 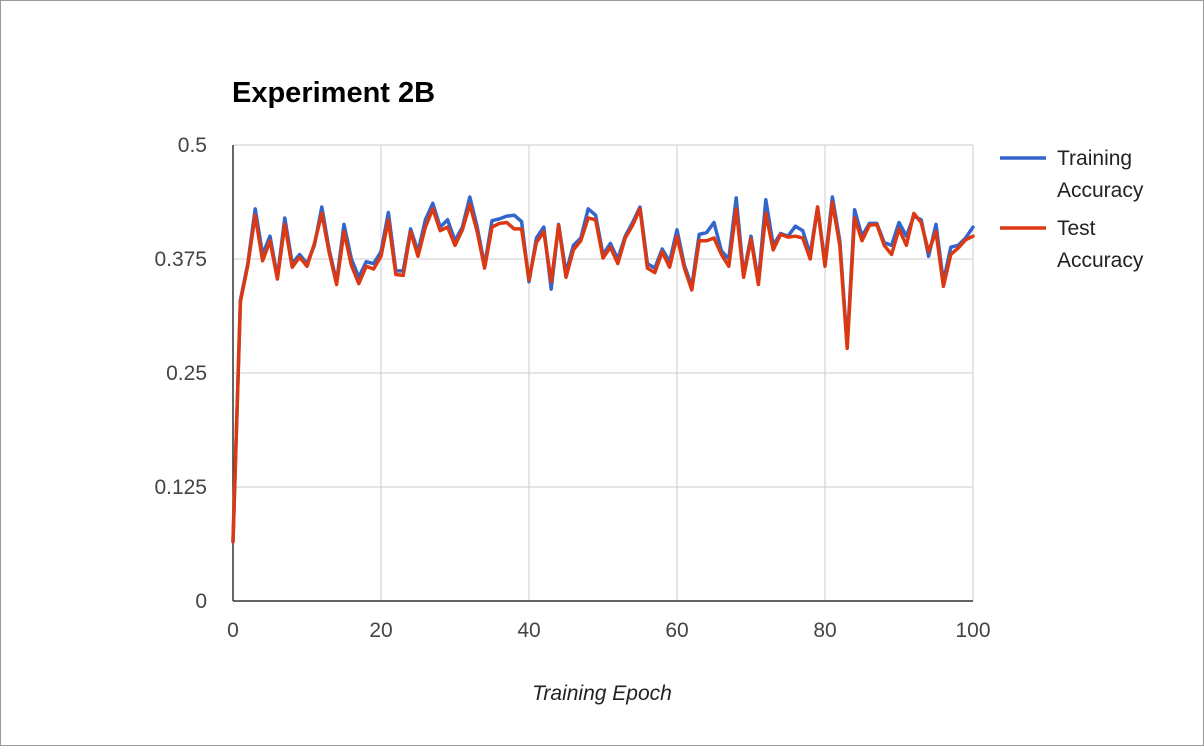 I want to click on x-tick-label: 60, so click(x=676, y=630).